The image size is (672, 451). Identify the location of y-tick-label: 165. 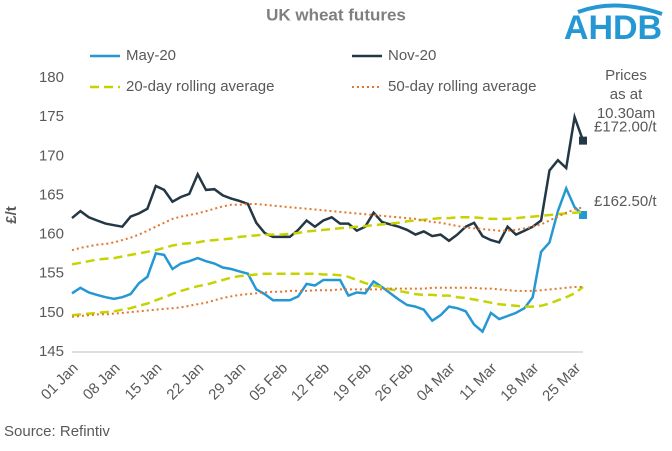
(51, 194).